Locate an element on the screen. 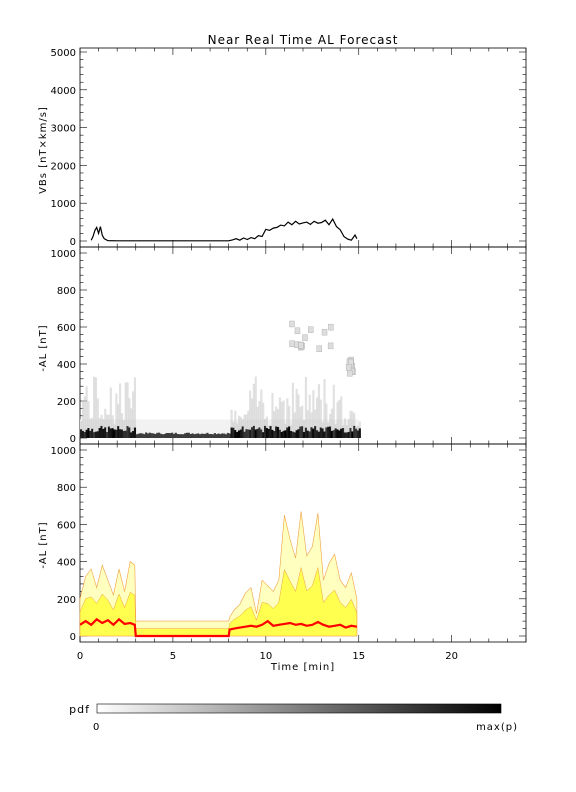  y-tick-label: 200 is located at coordinates (66, 402).